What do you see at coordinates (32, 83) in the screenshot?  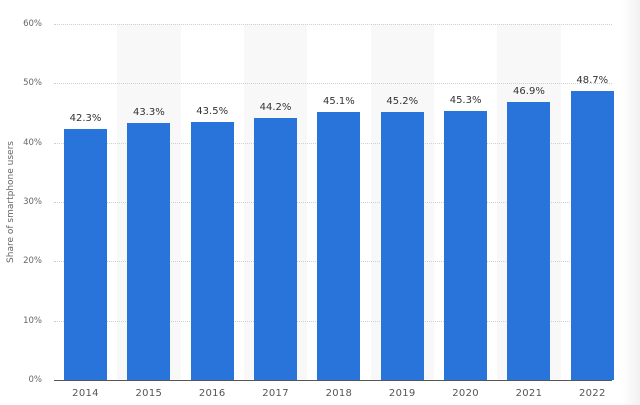 I see `y-tick-label: 50%` at bounding box center [32, 83].